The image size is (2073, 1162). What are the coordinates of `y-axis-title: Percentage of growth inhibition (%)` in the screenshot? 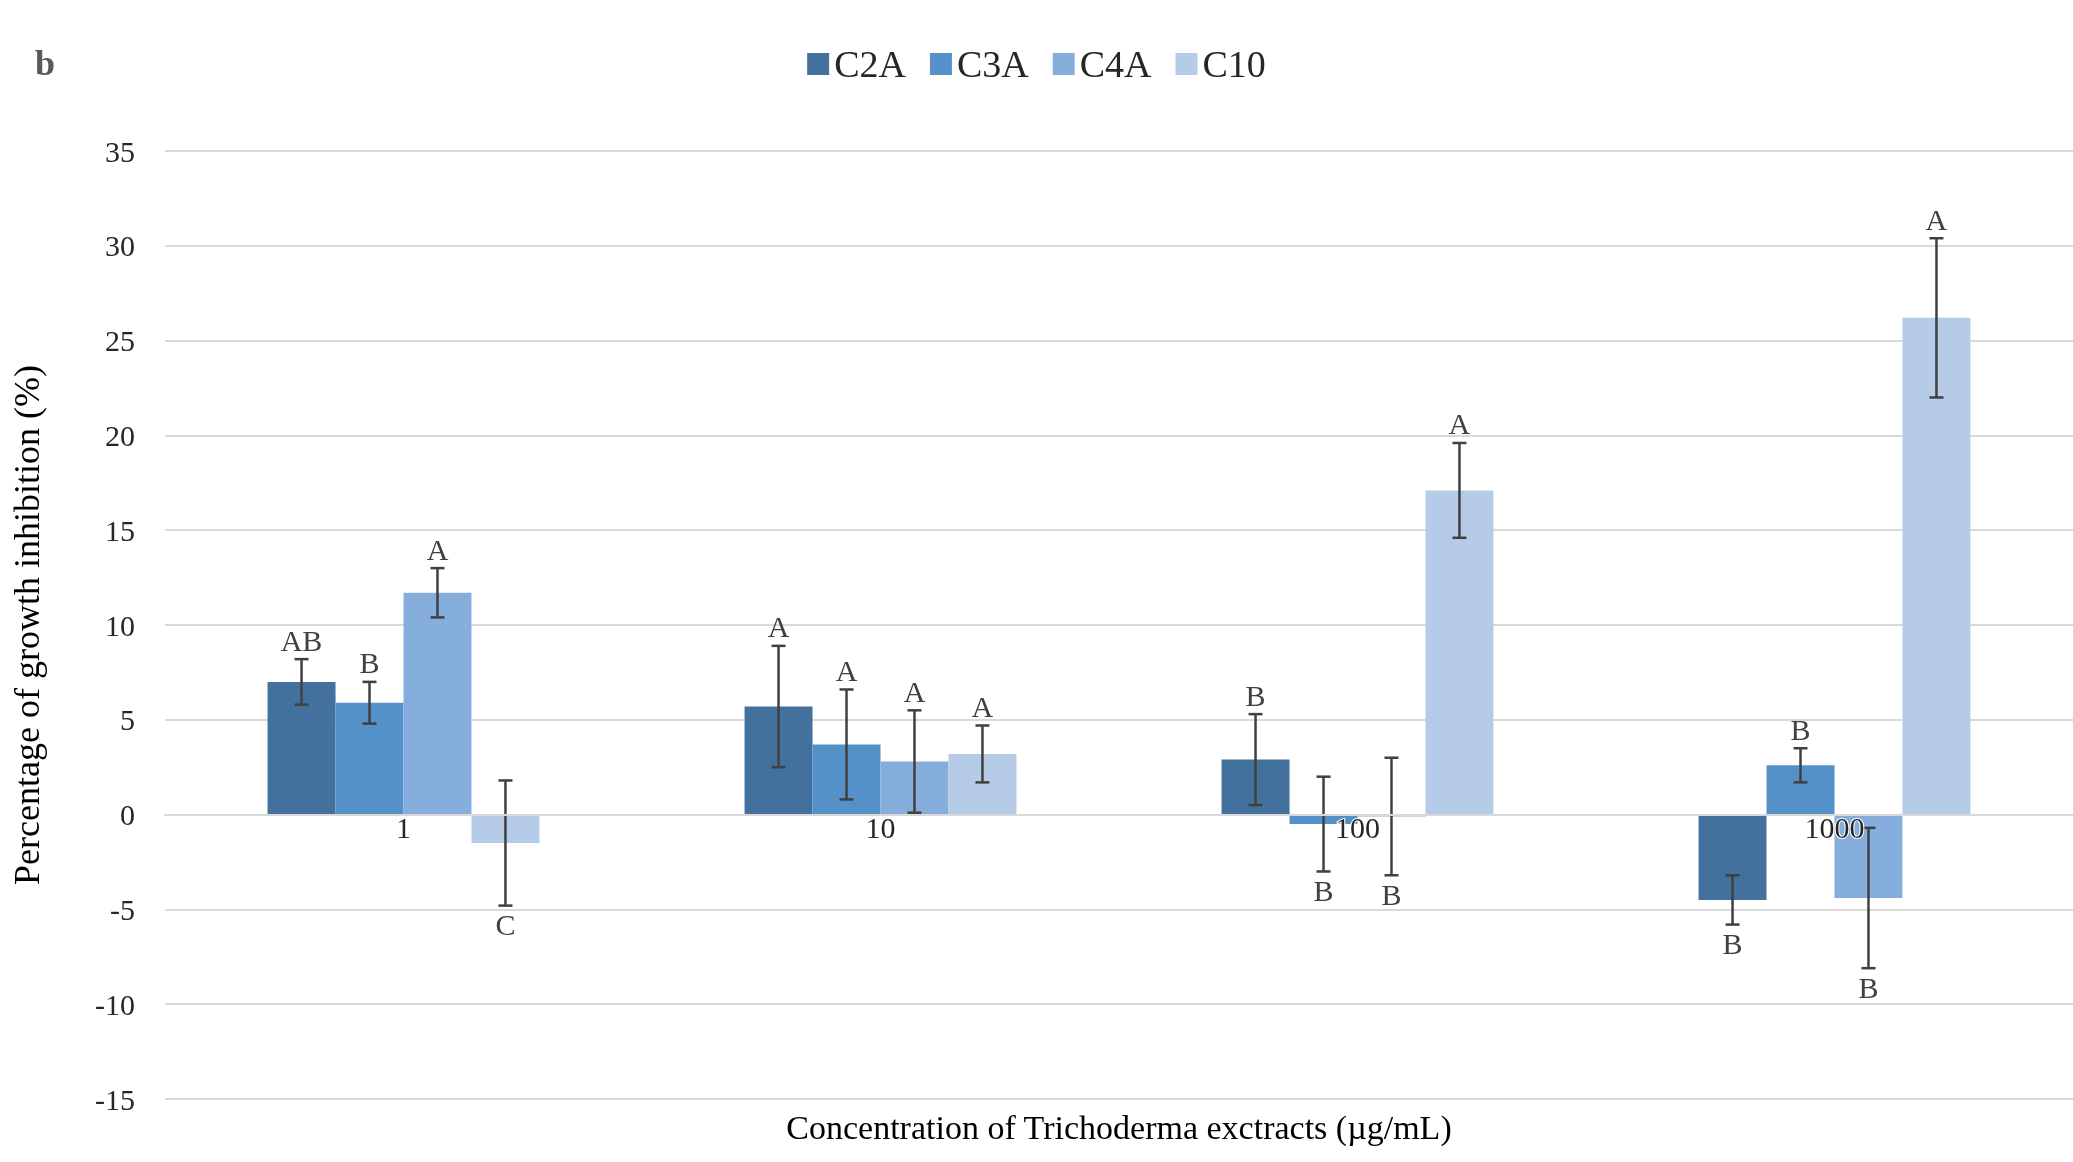 It's located at (27, 625).